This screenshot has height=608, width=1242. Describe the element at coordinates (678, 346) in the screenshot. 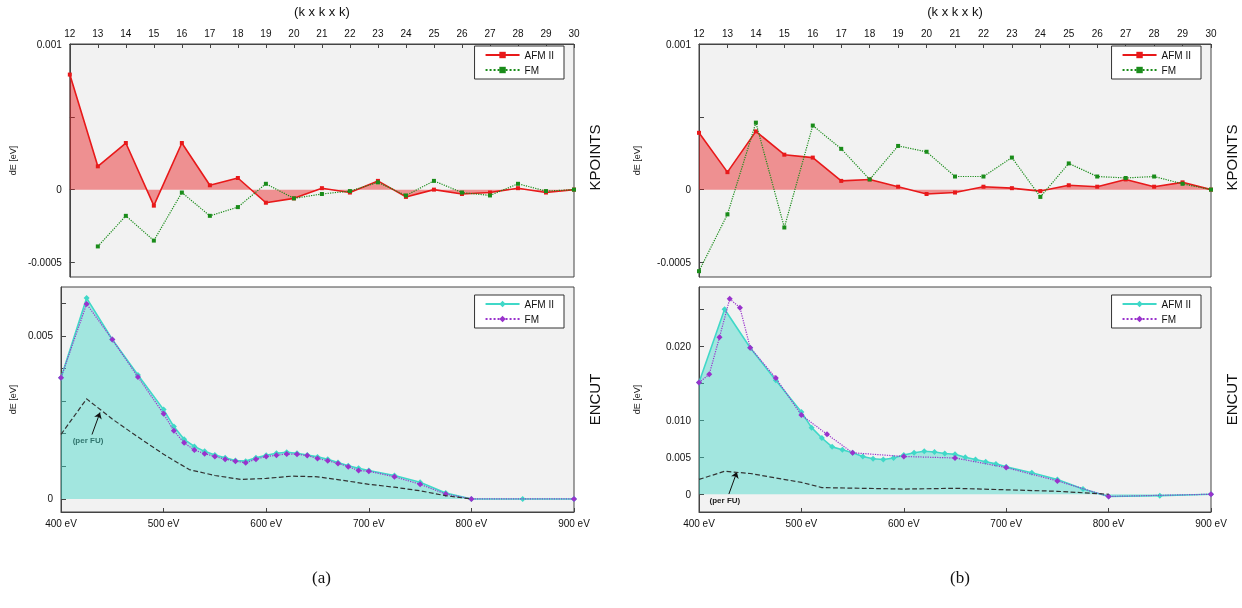

I see `y-tick-label: 0.020` at that location.